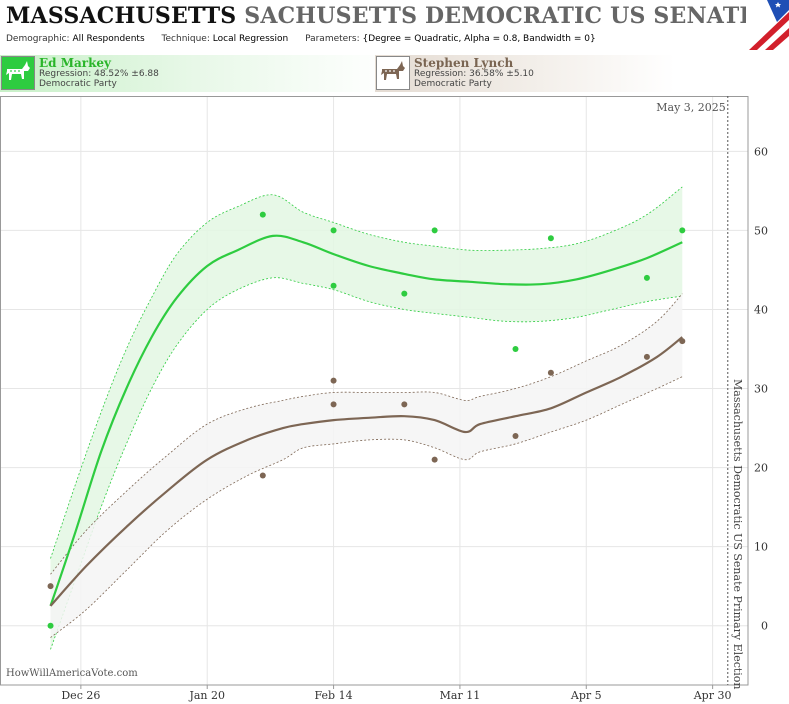 Image resolution: width=789 pixels, height=704 pixels. What do you see at coordinates (586, 695) in the screenshot?
I see `x-tick-label: Apr 5` at bounding box center [586, 695].